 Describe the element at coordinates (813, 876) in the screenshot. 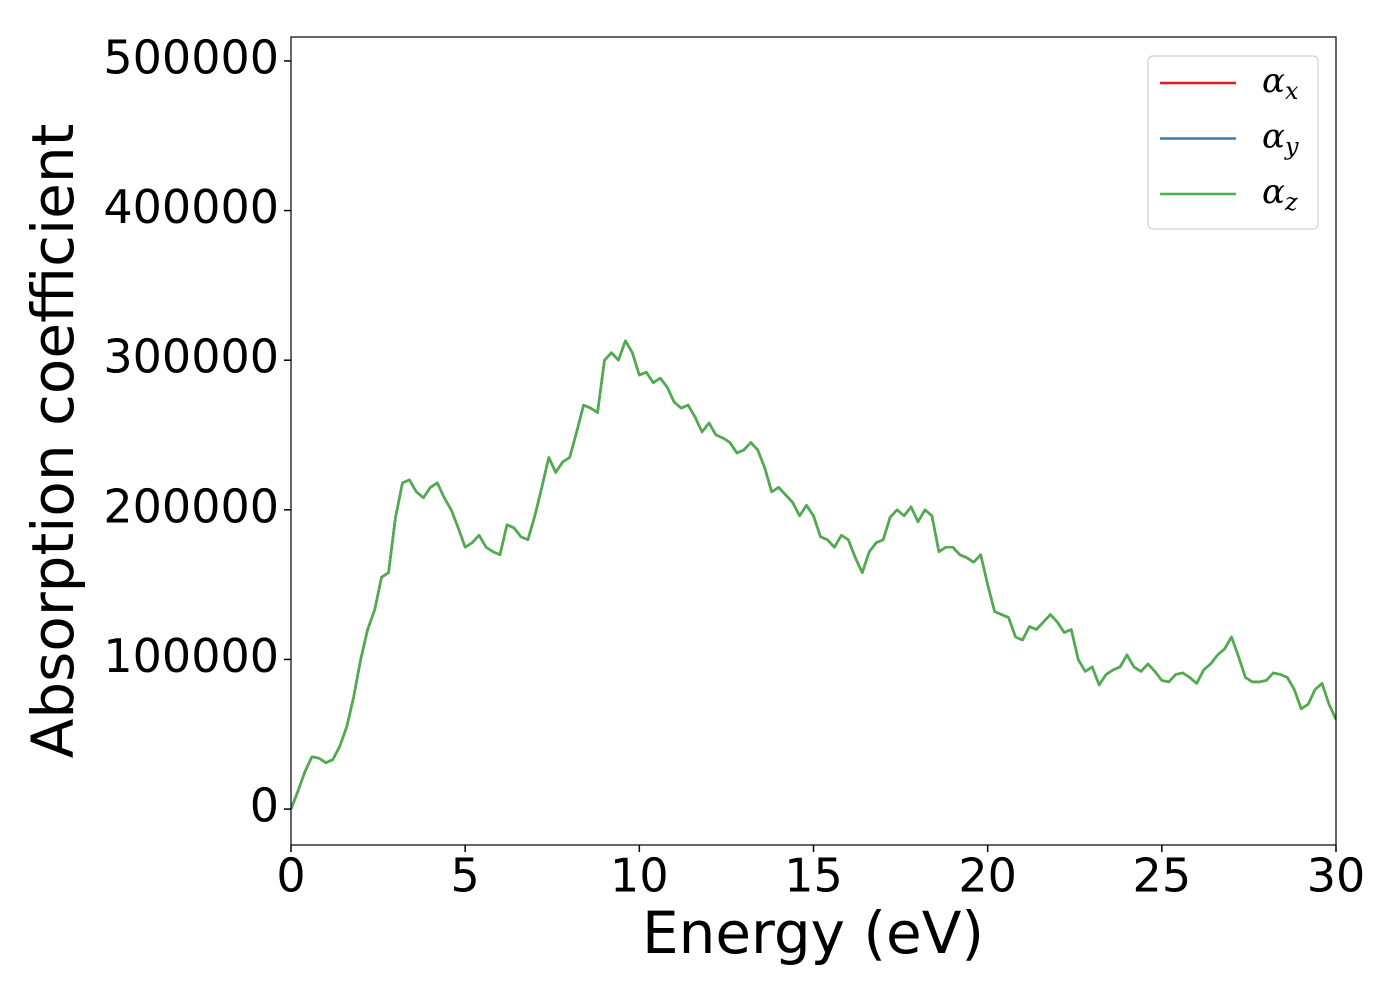

I see `x-tick-label: 15` at that location.